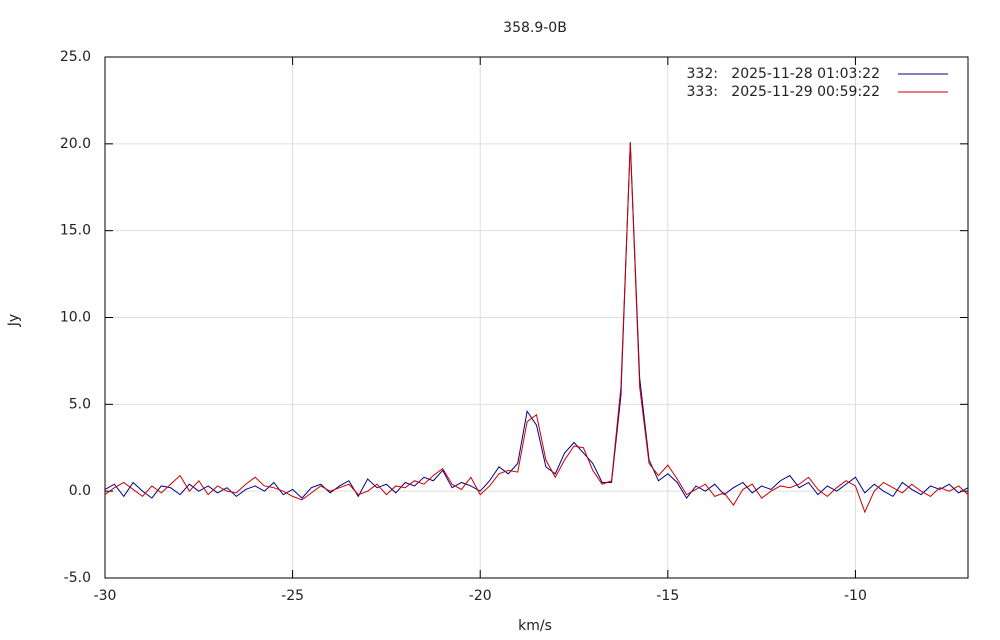 The height and width of the screenshot is (640, 1000). Describe the element at coordinates (75, 144) in the screenshot. I see `y-tick-label: 20.0` at that location.